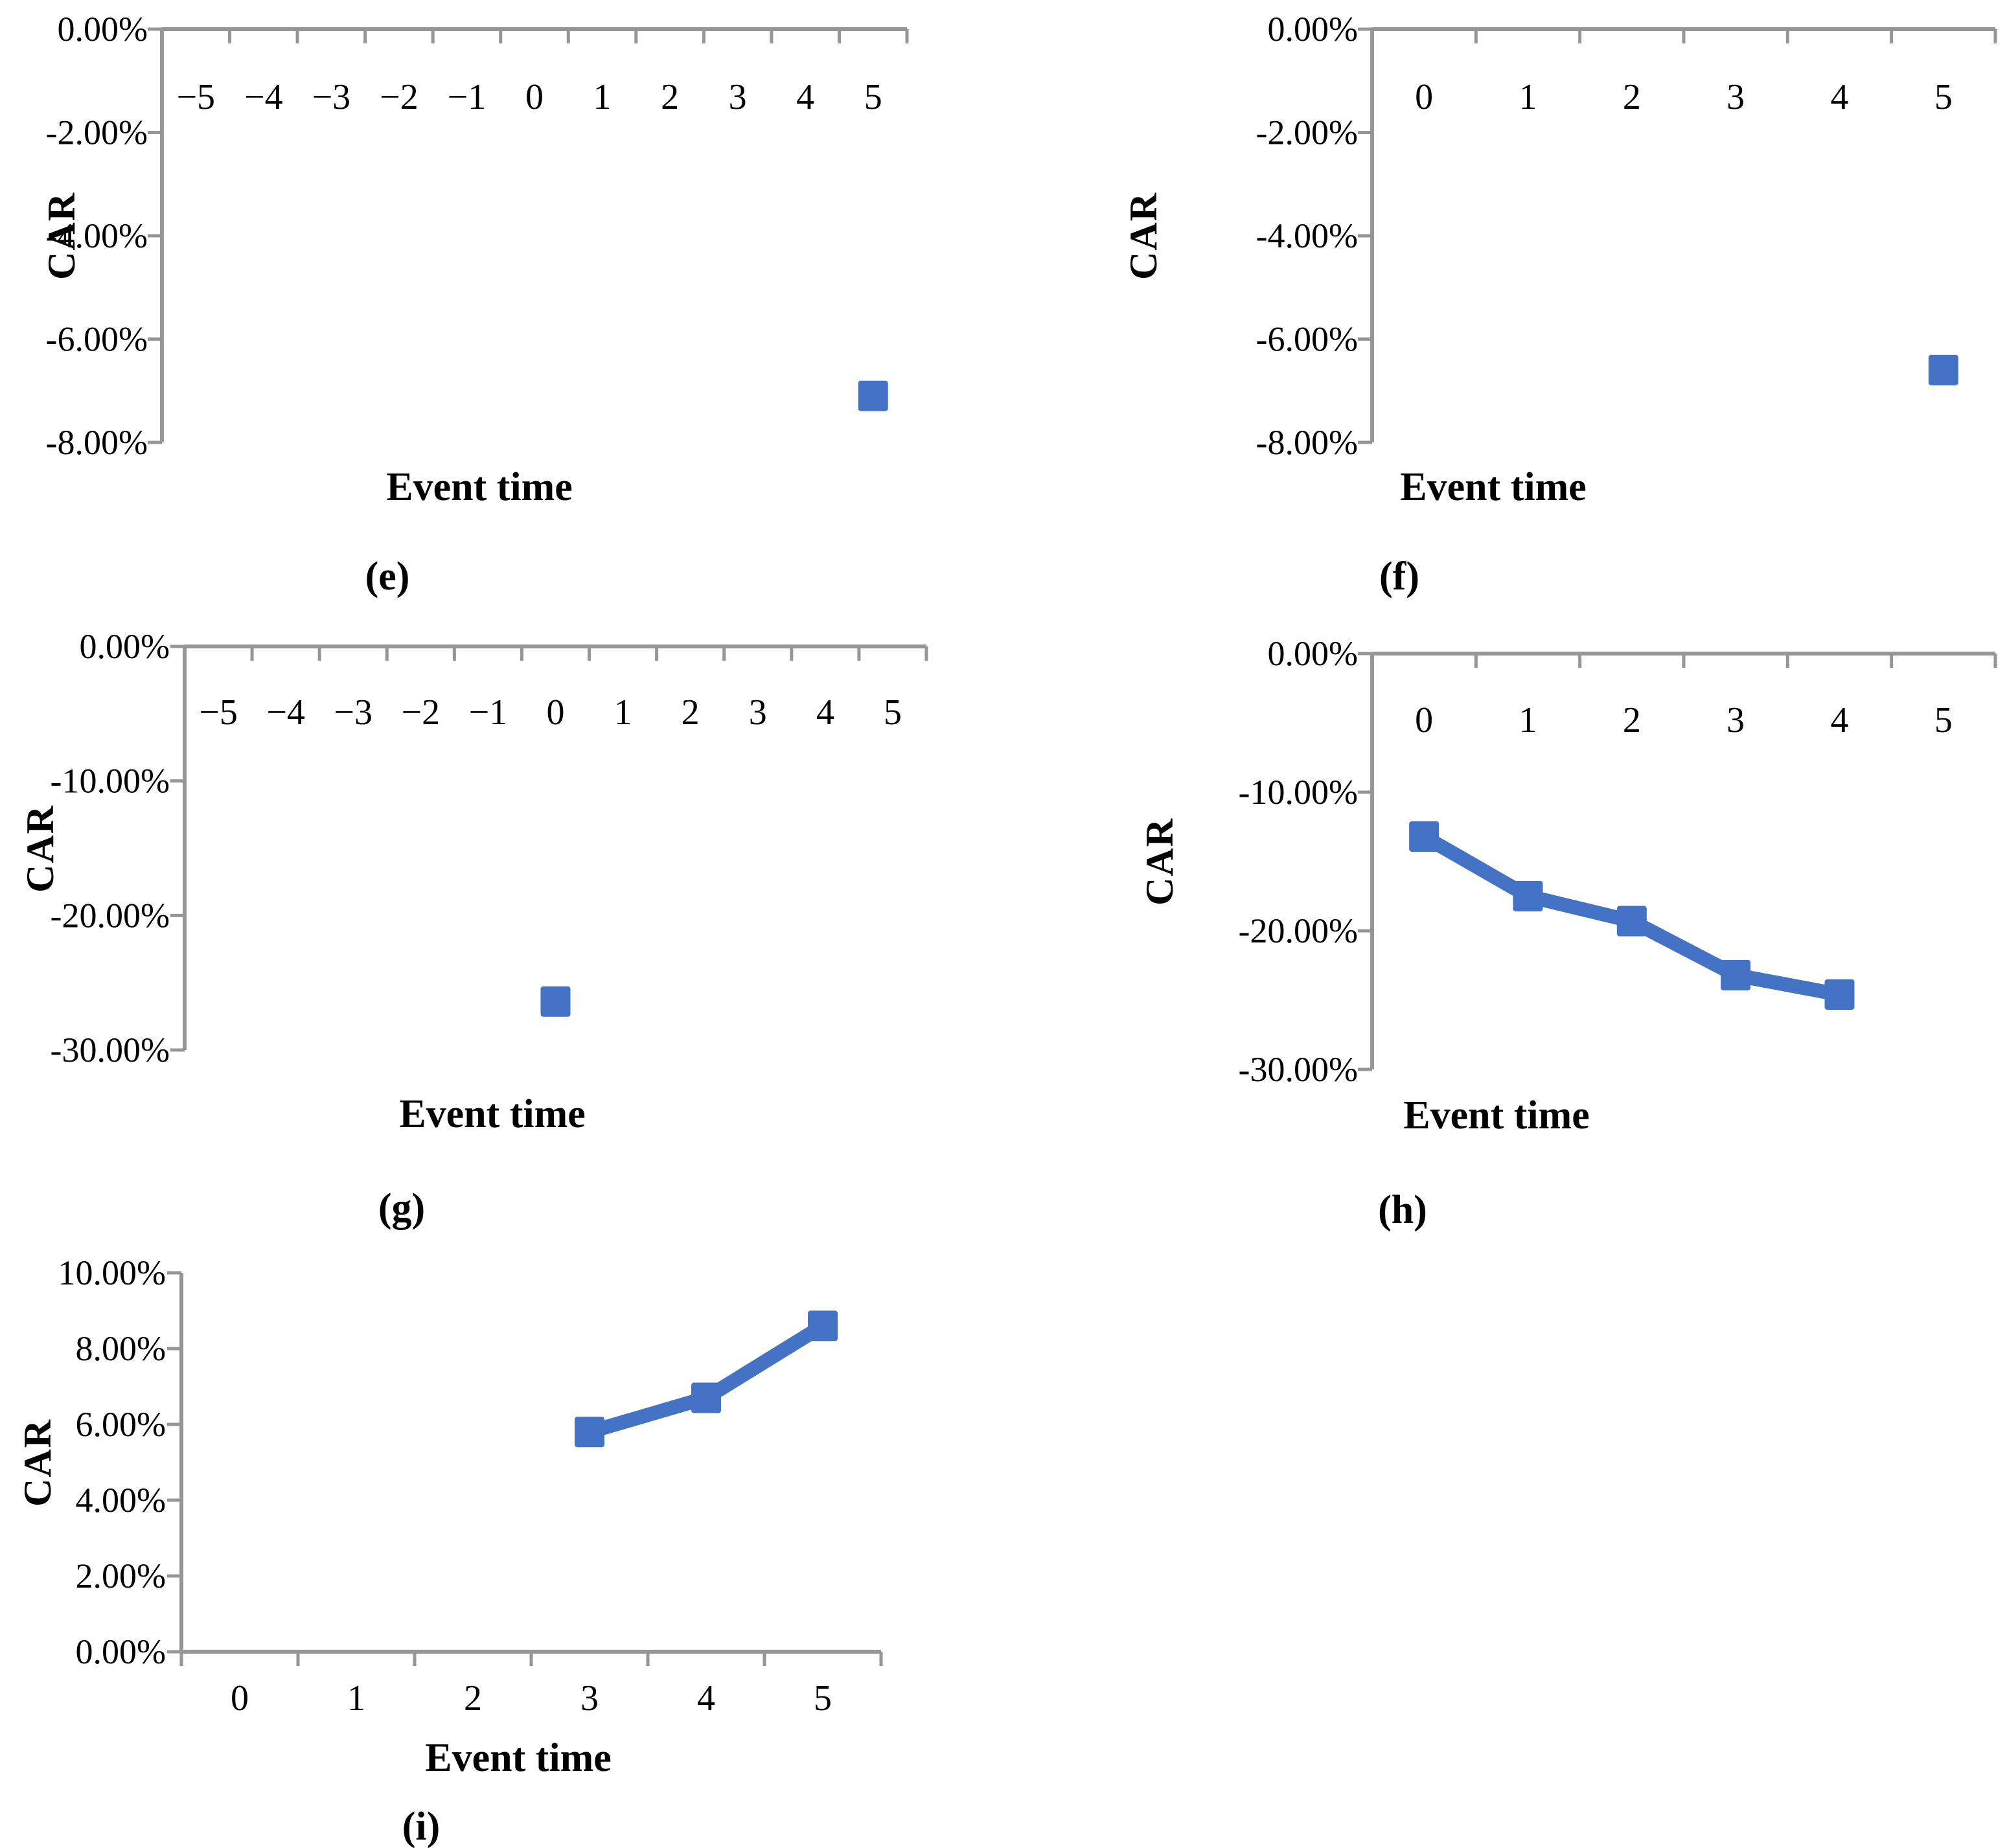  Describe the element at coordinates (112, 1272) in the screenshot. I see `y-tick-label: 10.00%` at that location.